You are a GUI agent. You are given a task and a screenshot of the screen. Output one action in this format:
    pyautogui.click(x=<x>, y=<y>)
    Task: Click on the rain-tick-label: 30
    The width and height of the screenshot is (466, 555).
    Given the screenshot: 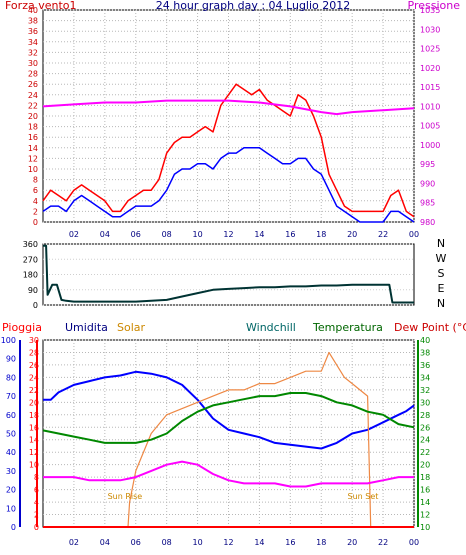 What is the action you would take?
    pyautogui.click(x=34, y=340)
    